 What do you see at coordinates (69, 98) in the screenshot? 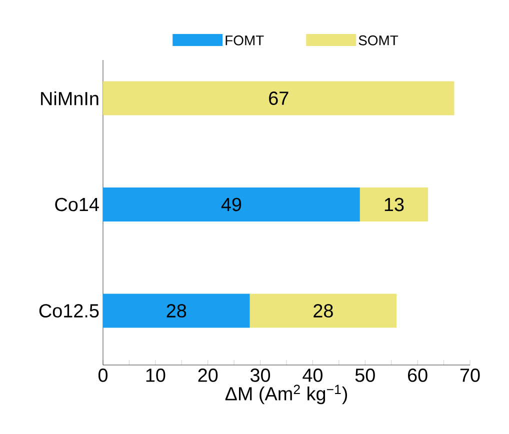
I see `y-tick-label: NiMnIn` at bounding box center [69, 98].